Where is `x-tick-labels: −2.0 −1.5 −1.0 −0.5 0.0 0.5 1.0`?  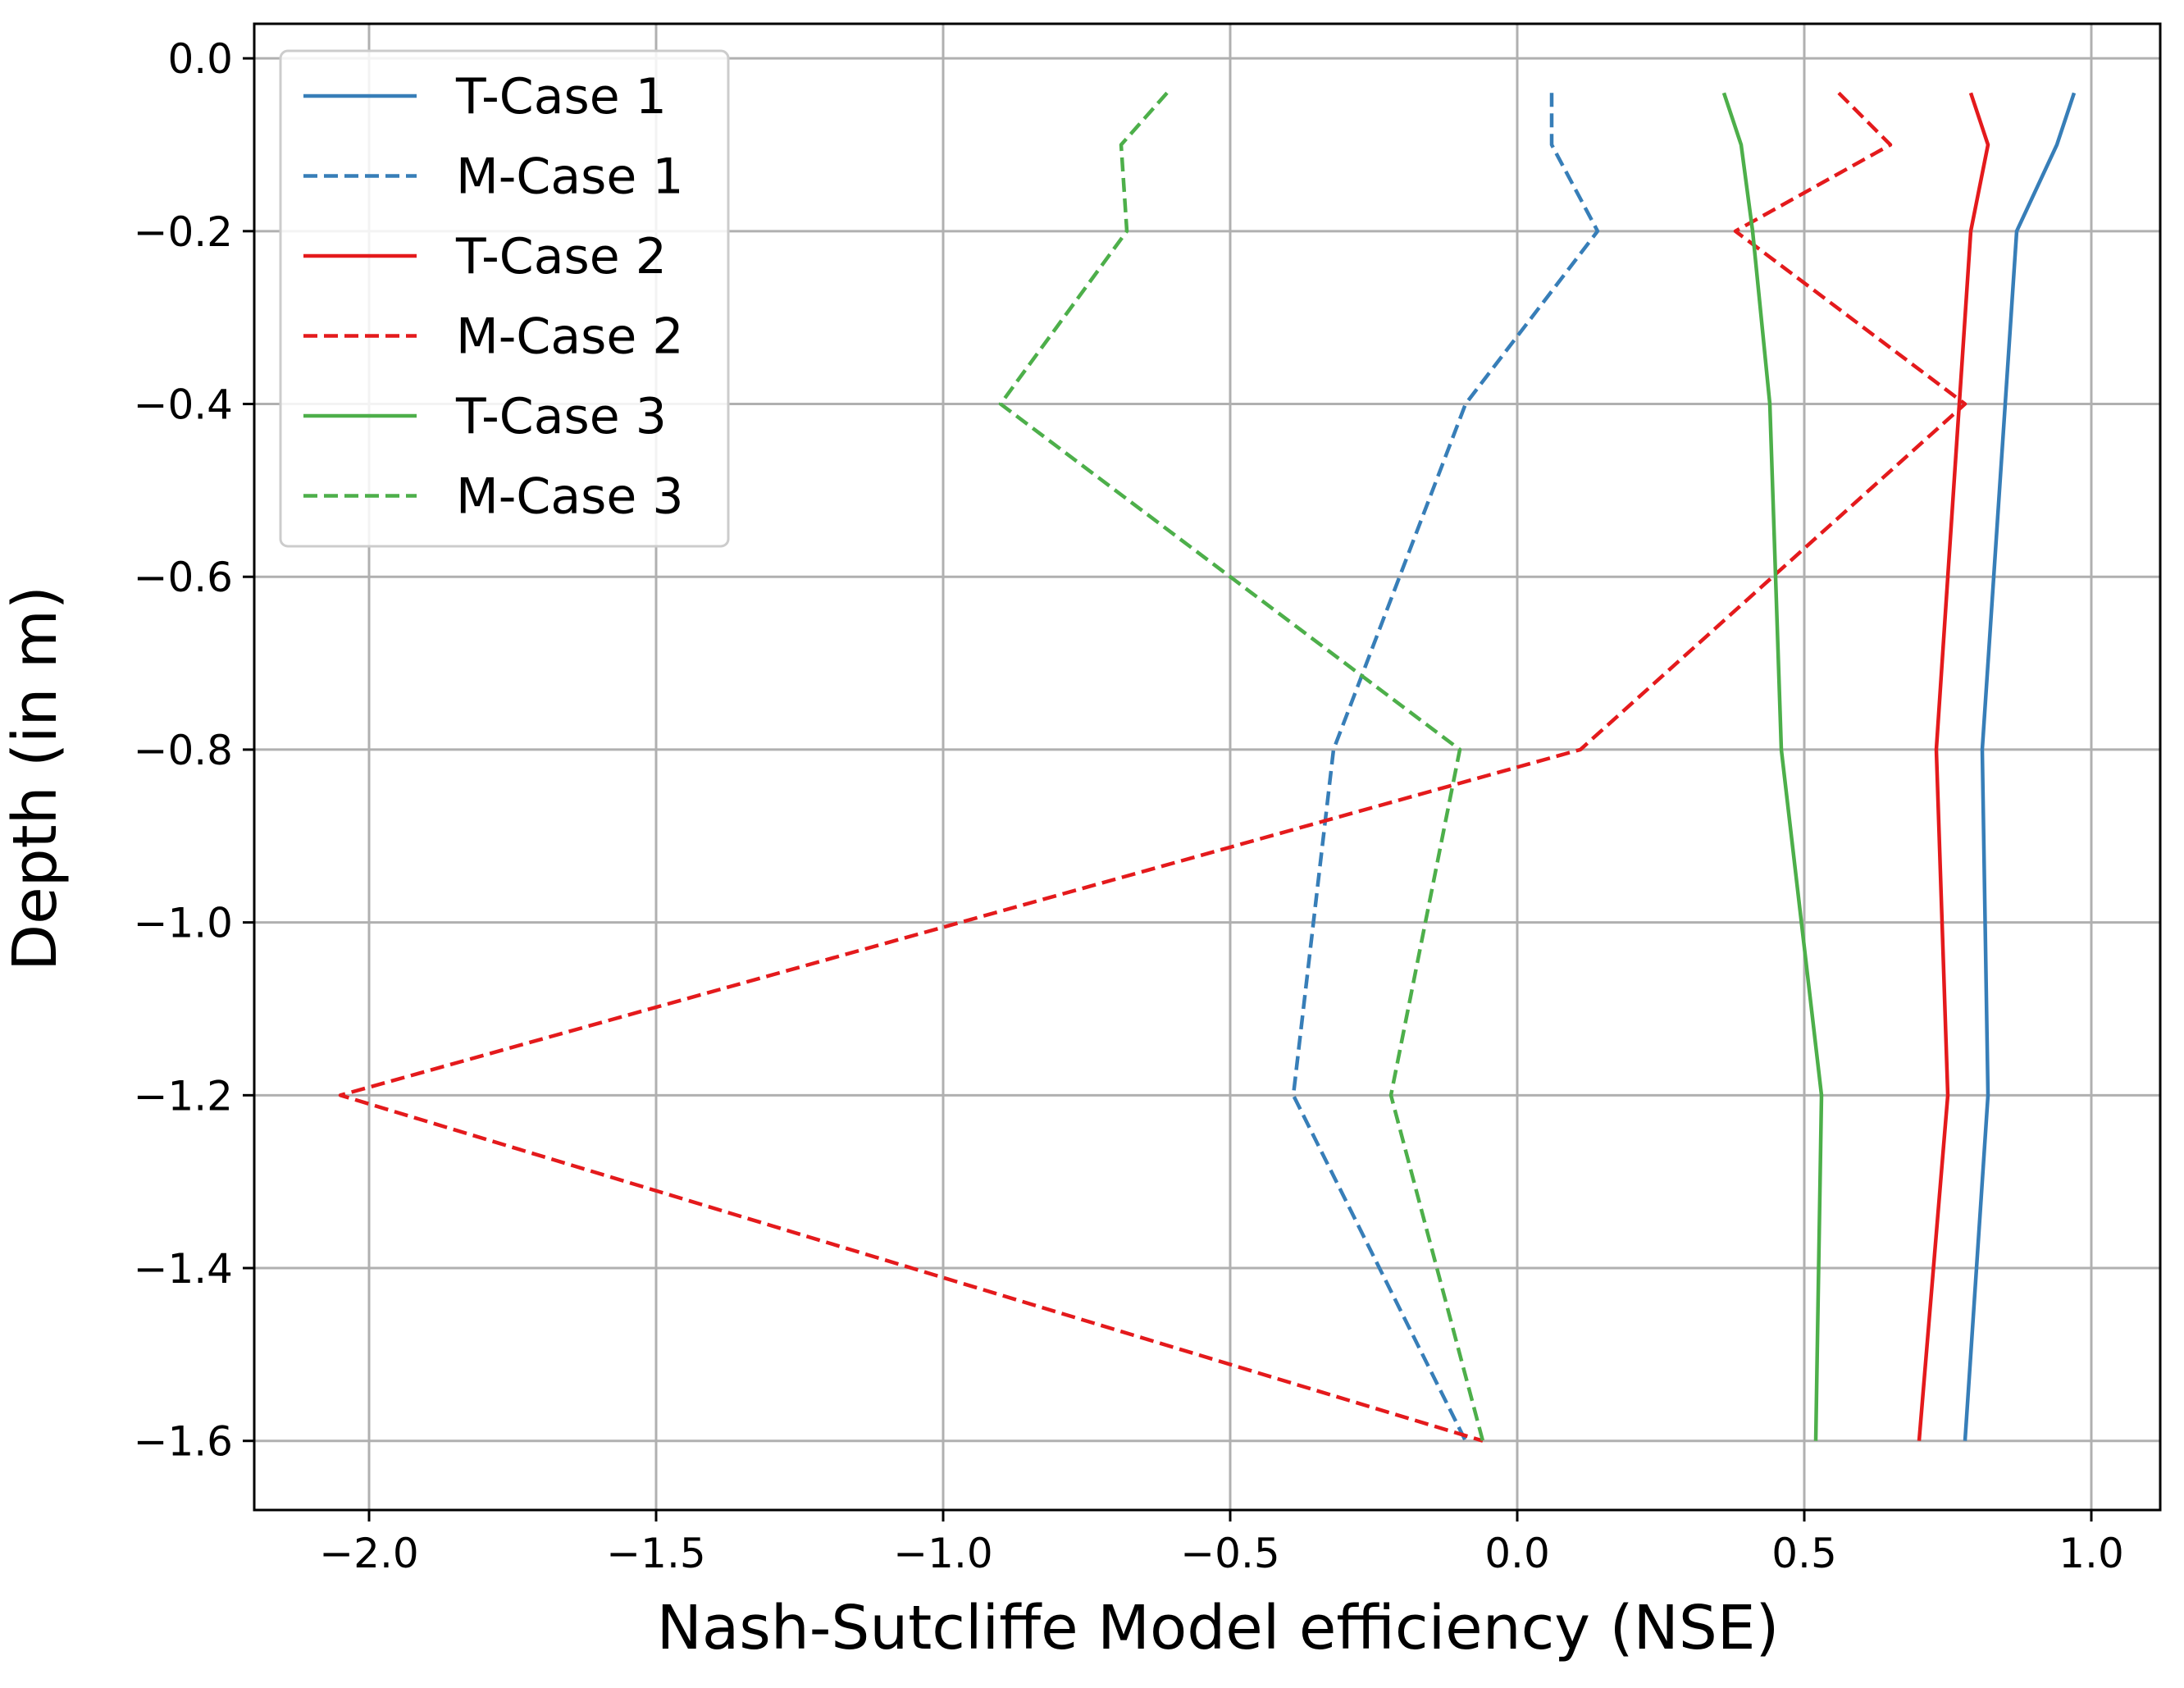
x-tick-labels: −2.0 −1.5 −1.0 −0.5 0.0 0.5 1.0 is located at coordinates (1221, 1554).